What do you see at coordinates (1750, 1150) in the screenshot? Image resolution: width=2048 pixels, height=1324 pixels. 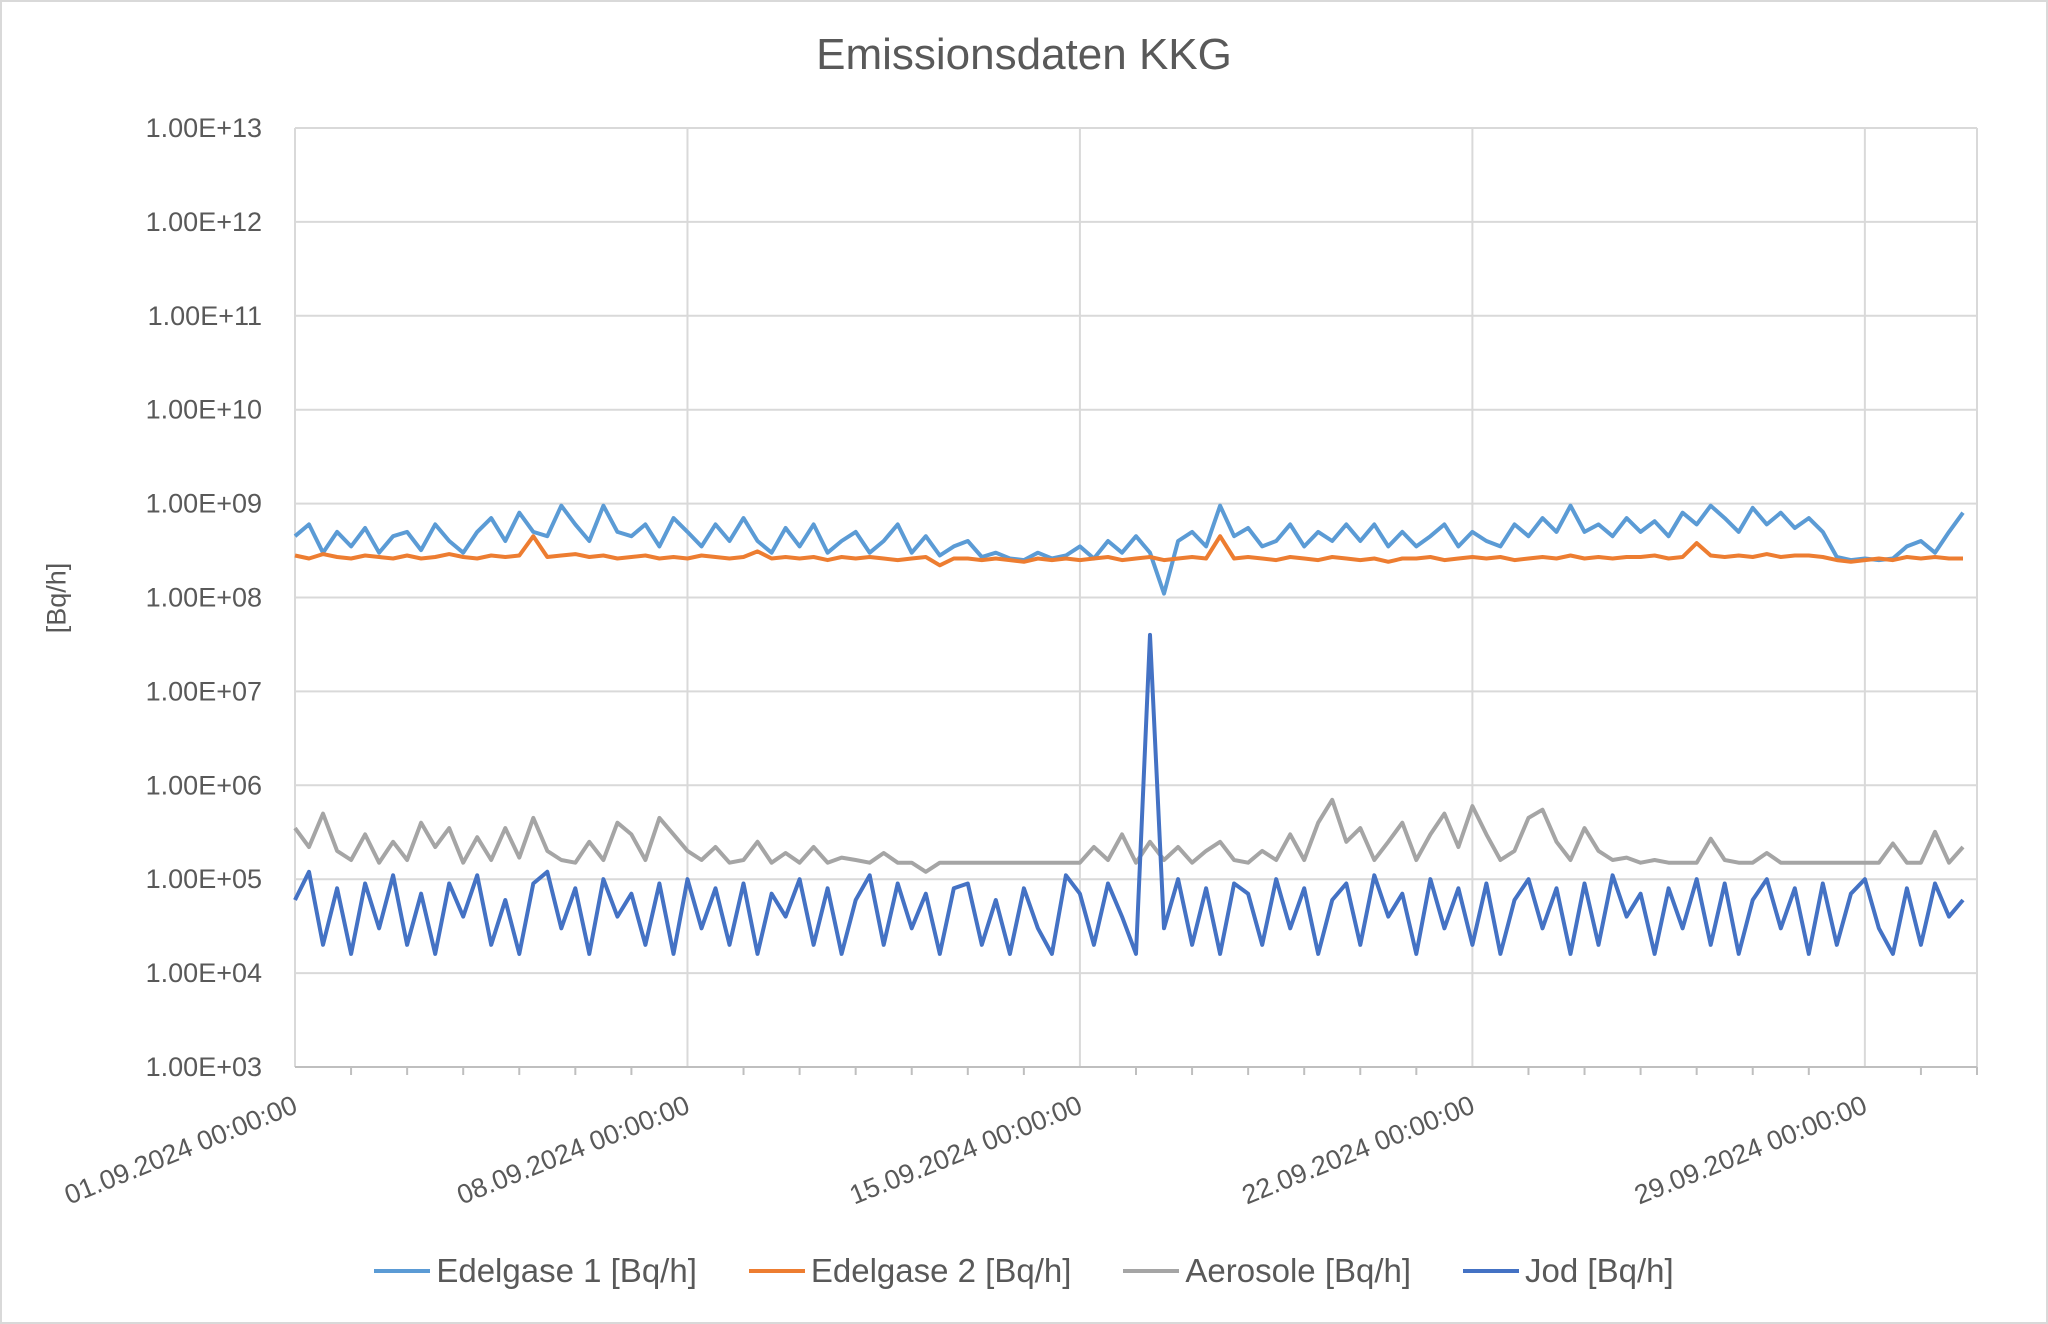 I see `x-tick-label: 29.09.2024 00:00:00` at bounding box center [1750, 1150].